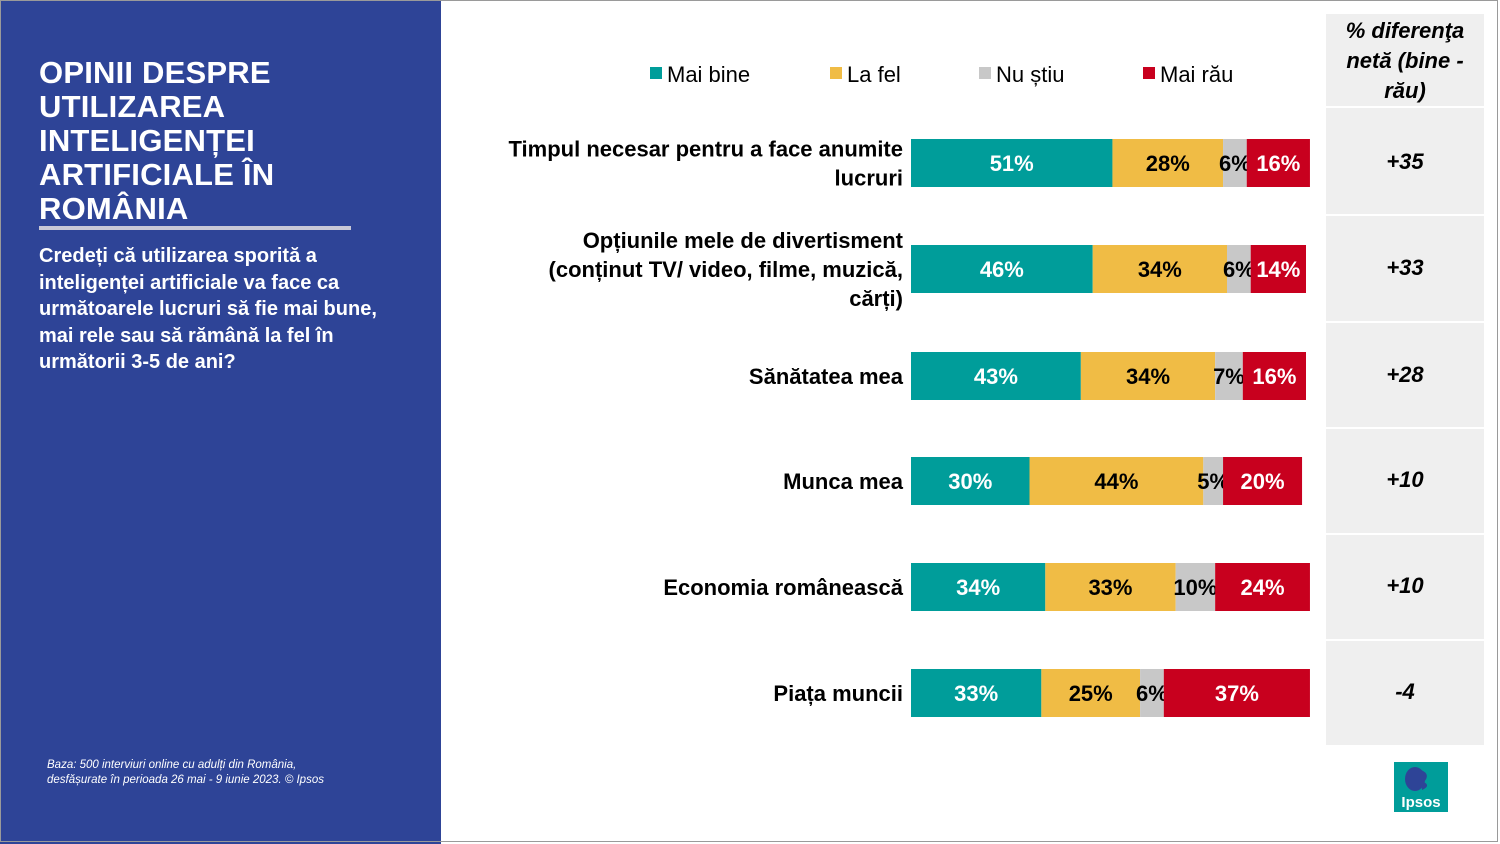 The height and width of the screenshot is (844, 1500). What do you see at coordinates (826, 376) in the screenshot?
I see `category-label: Sănătatea mea` at bounding box center [826, 376].